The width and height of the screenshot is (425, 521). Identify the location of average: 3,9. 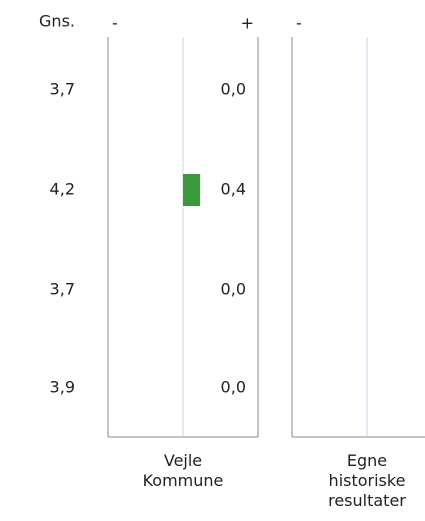
(62, 387).